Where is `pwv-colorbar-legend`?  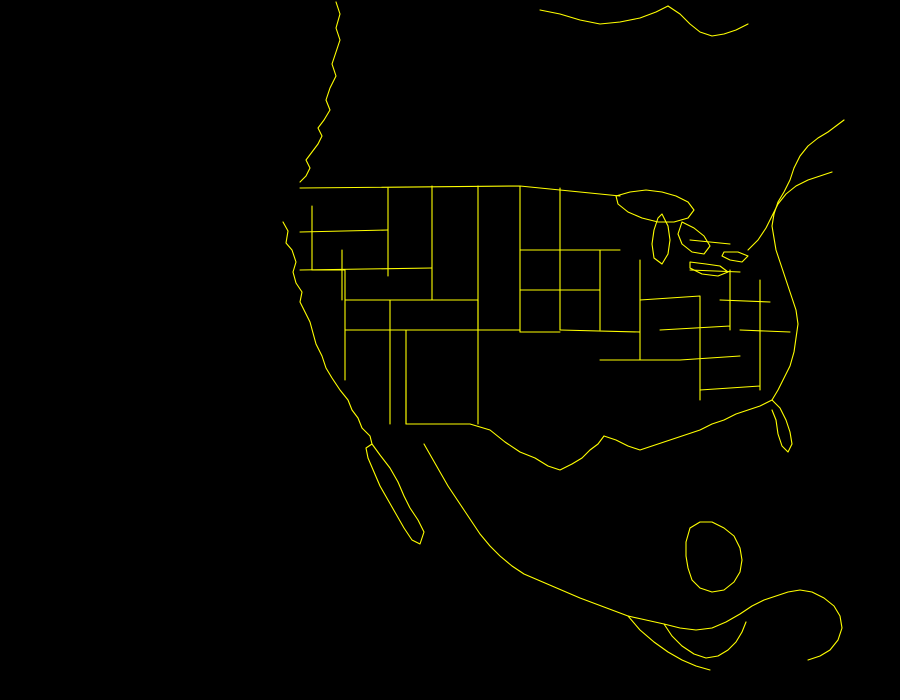 pwv-colorbar-legend is located at coordinates (28, 452).